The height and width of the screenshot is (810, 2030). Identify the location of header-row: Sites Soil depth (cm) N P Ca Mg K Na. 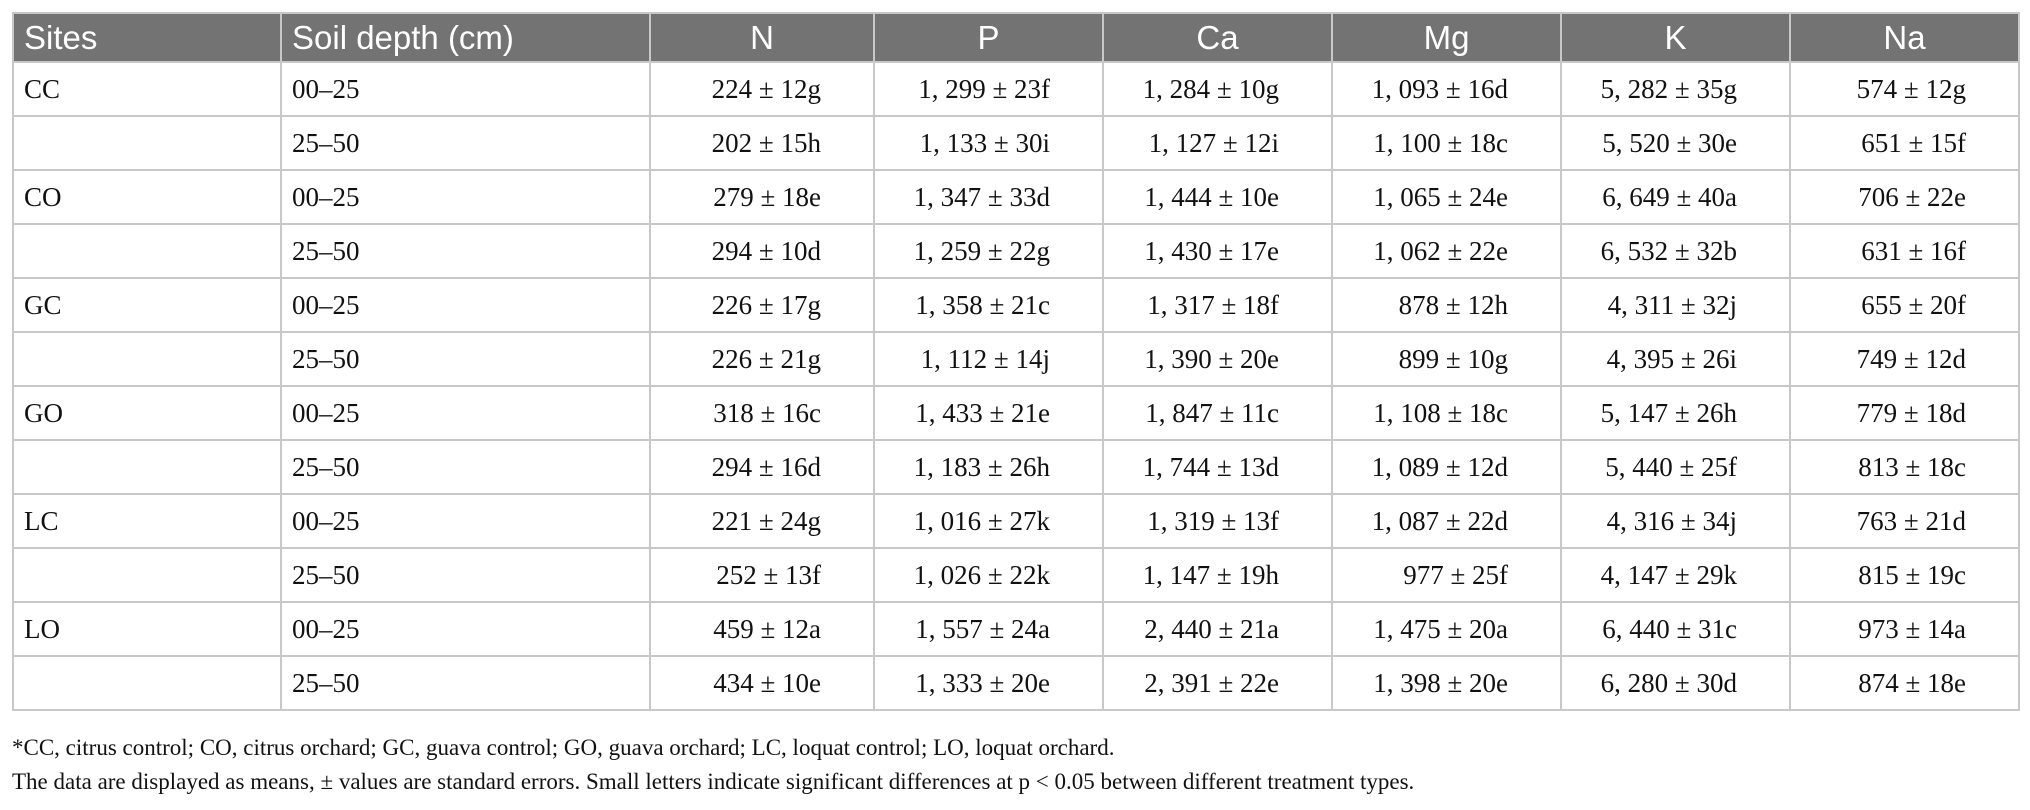
(1016, 37).